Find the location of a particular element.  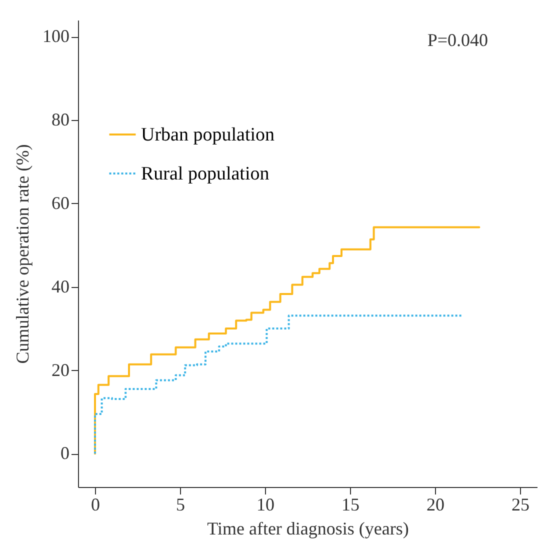

y-axis-title: Cumulative operation rate (%) is located at coordinates (22, 254).